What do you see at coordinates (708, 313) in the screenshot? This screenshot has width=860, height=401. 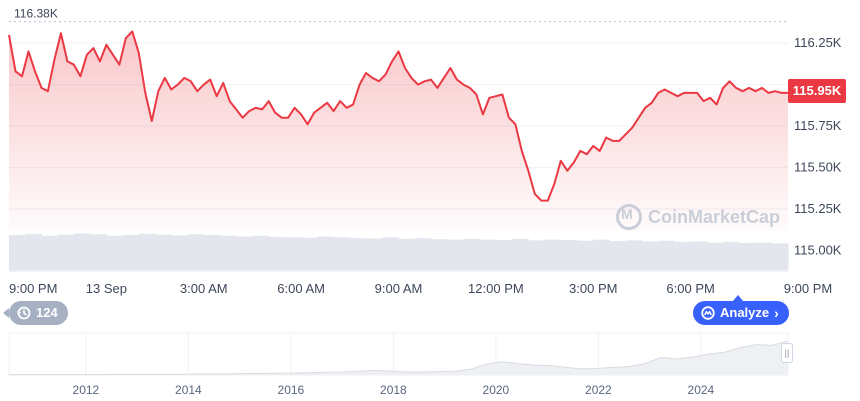 I see `coinmarketcap-icon` at bounding box center [708, 313].